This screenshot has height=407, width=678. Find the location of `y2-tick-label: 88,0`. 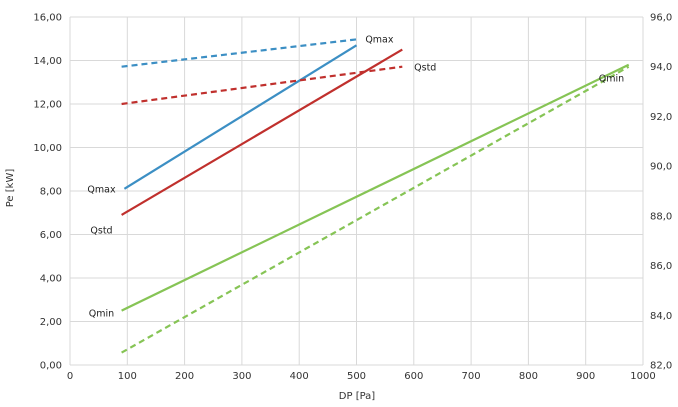

y2-tick-label: 88,0 is located at coordinates (661, 216).